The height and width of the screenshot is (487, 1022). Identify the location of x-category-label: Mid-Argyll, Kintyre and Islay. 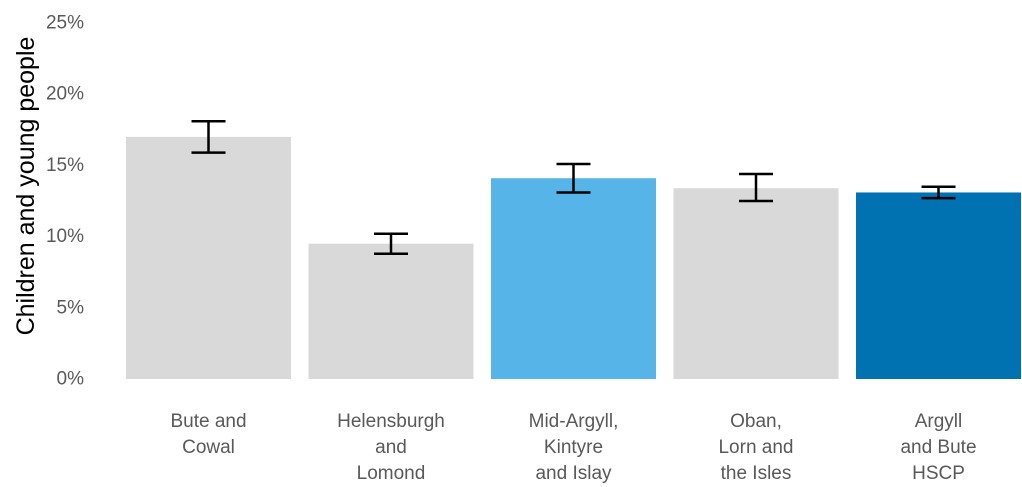
(574, 447).